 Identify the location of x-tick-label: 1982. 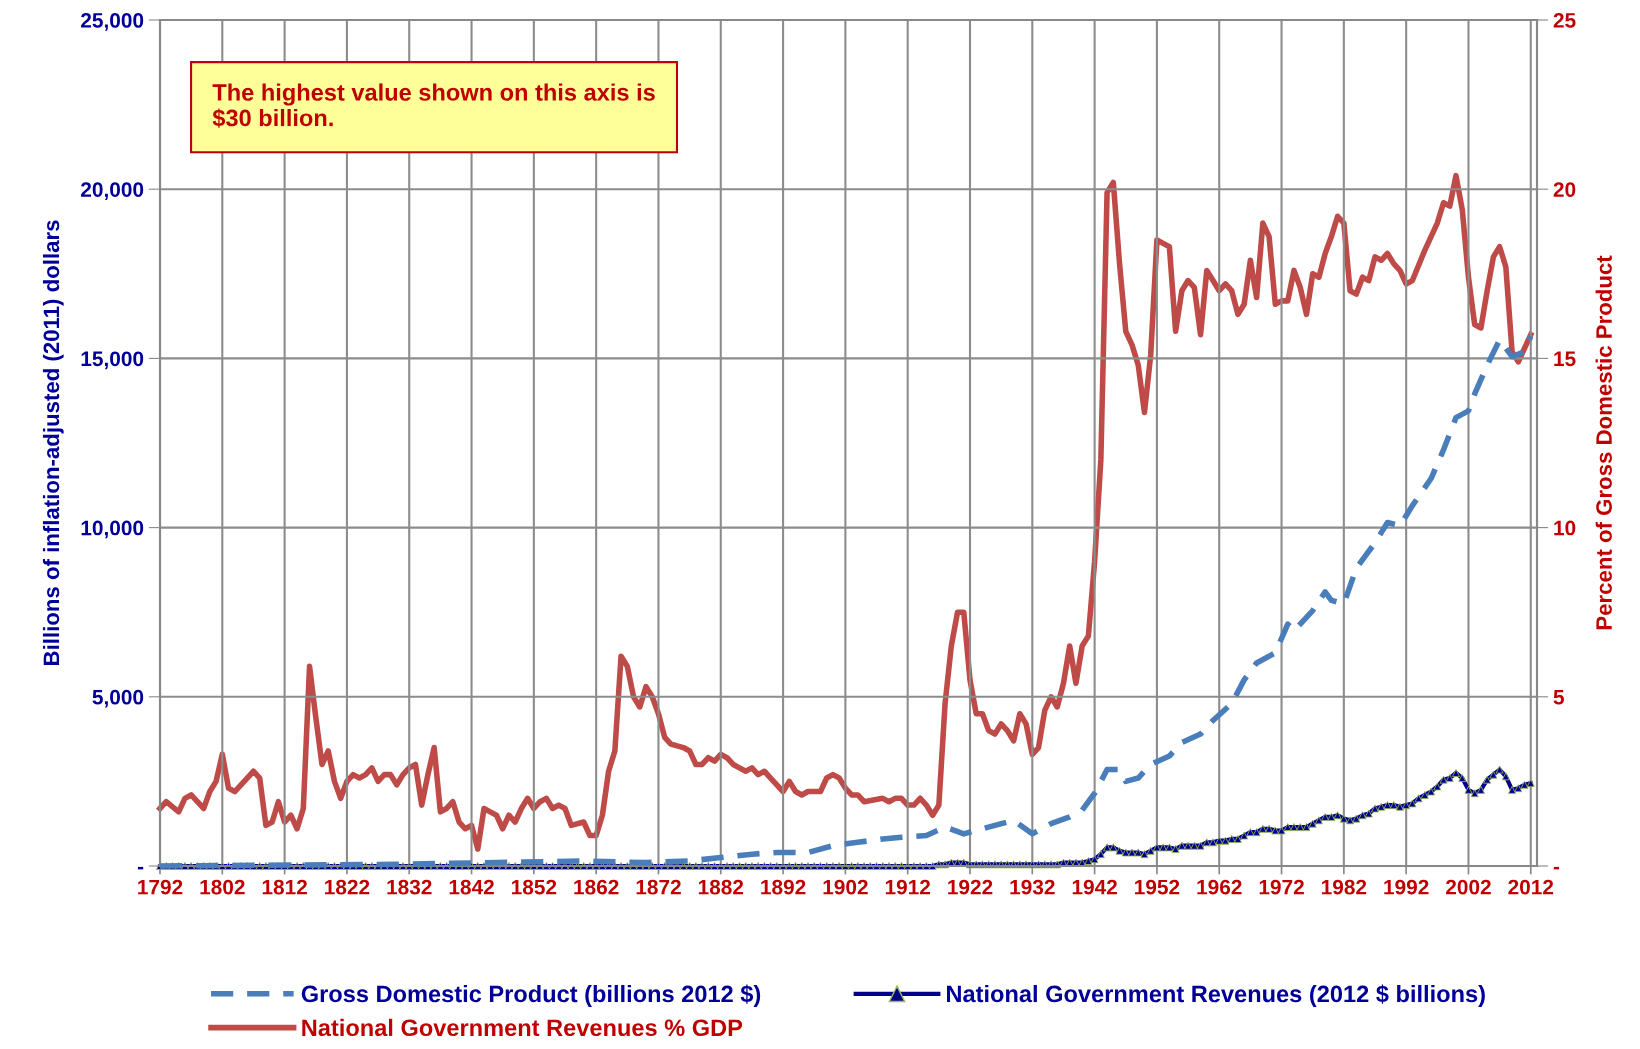
(1344, 887).